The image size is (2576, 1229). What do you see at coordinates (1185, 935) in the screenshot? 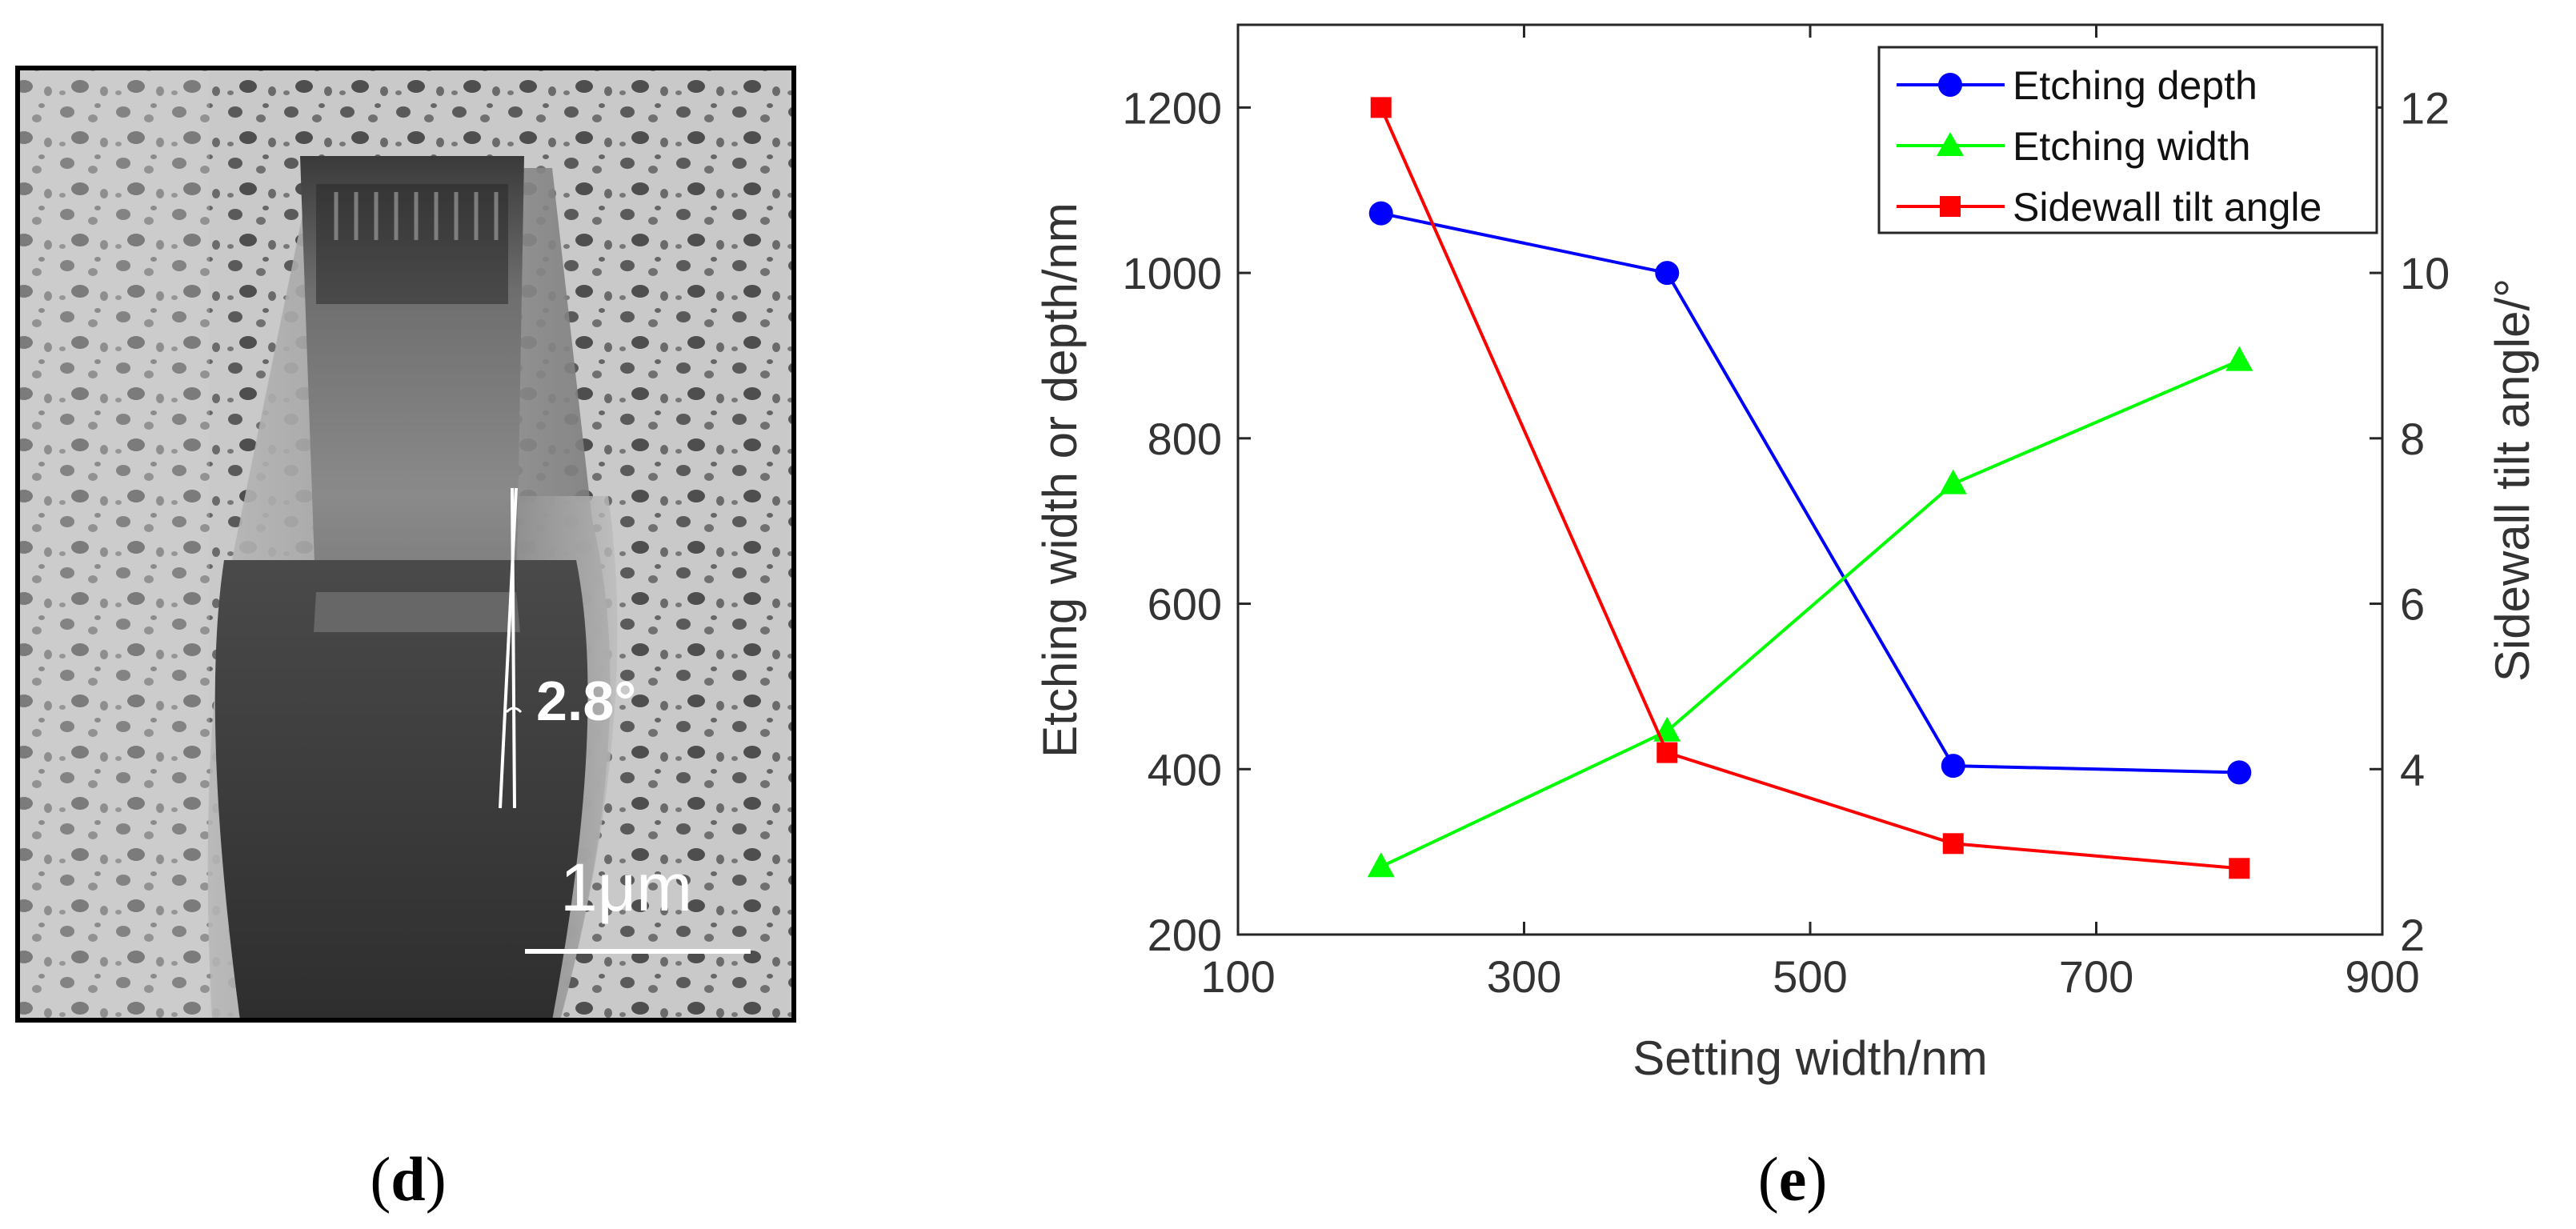
I see `y-tick-label: 200` at bounding box center [1185, 935].